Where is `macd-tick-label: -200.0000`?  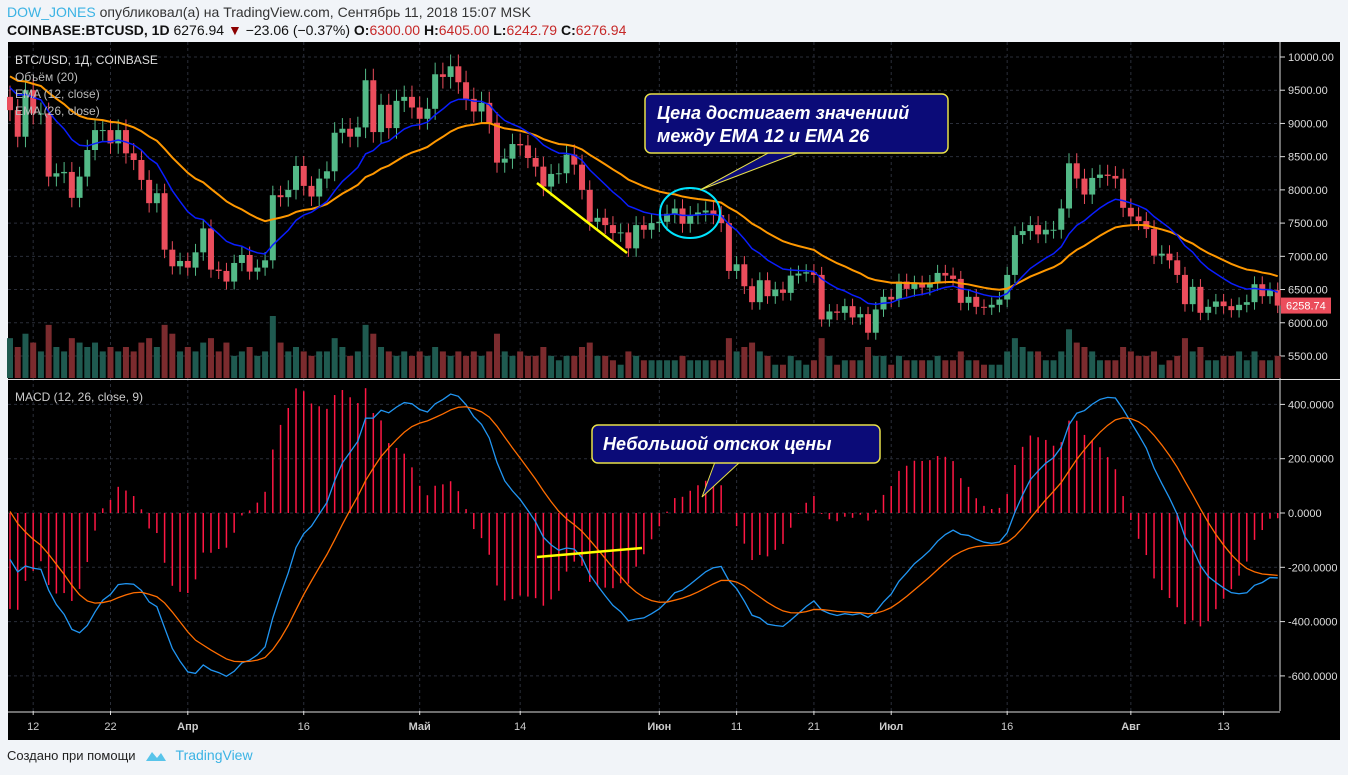 macd-tick-label: -200.0000 is located at coordinates (1313, 568).